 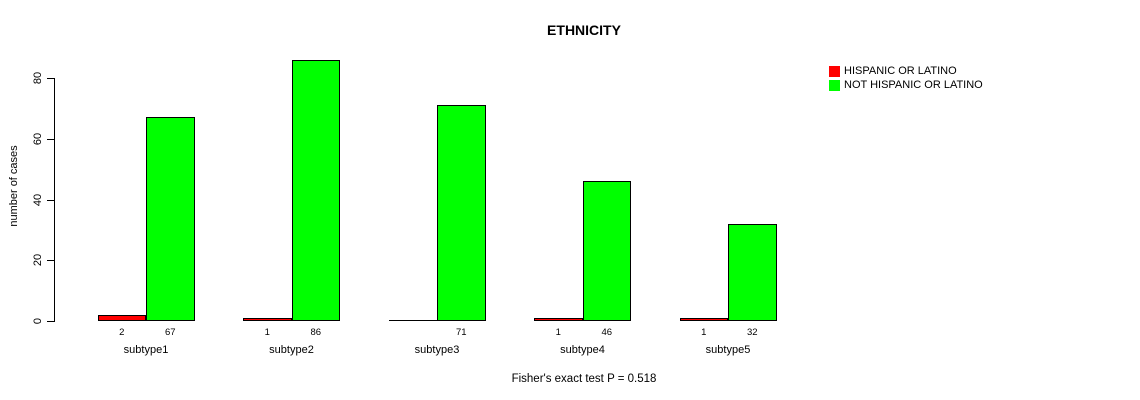 What do you see at coordinates (584, 379) in the screenshot?
I see `annotation-caption: Fisher's exact test P = 0.518` at bounding box center [584, 379].